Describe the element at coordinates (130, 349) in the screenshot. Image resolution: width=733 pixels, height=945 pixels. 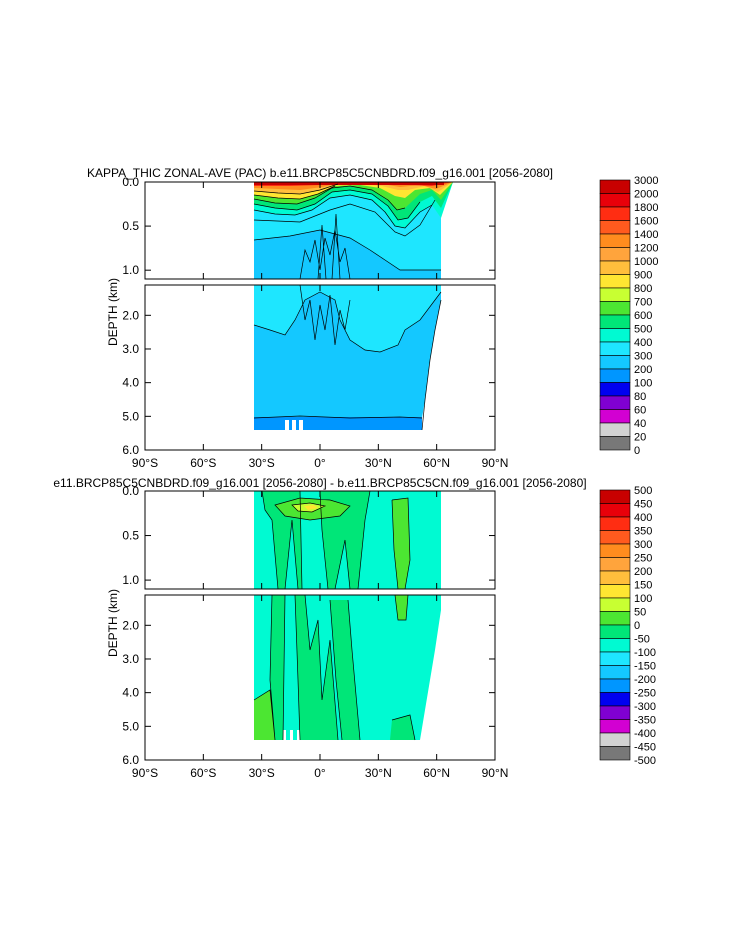
I see `y-tick-label: 3.0` at that location.